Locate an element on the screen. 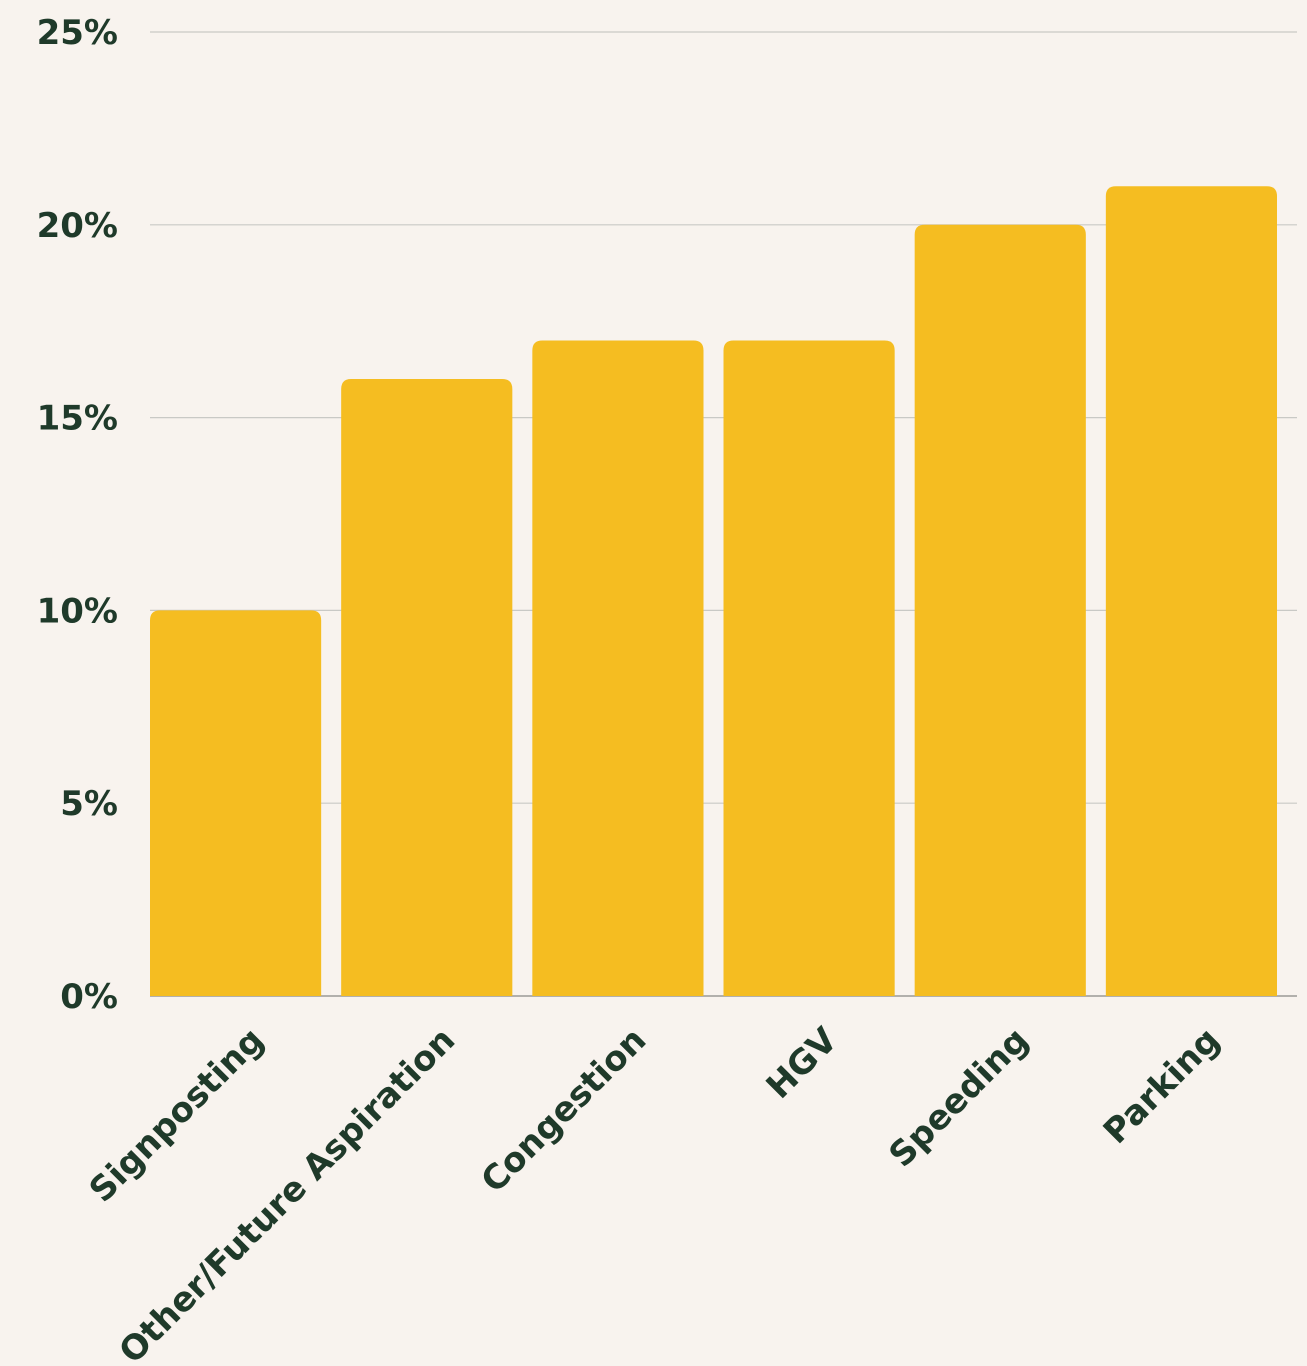 This screenshot has height=1366, width=1307. bar-congestion is located at coordinates (618, 668).